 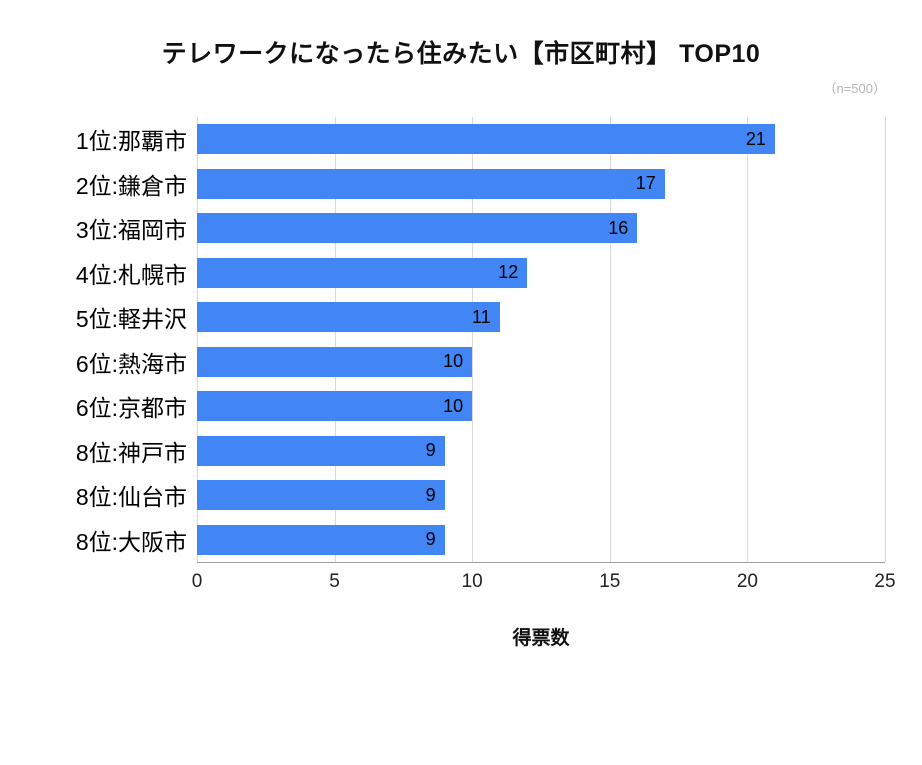 I want to click on x-tick-label: 10, so click(x=472, y=581).